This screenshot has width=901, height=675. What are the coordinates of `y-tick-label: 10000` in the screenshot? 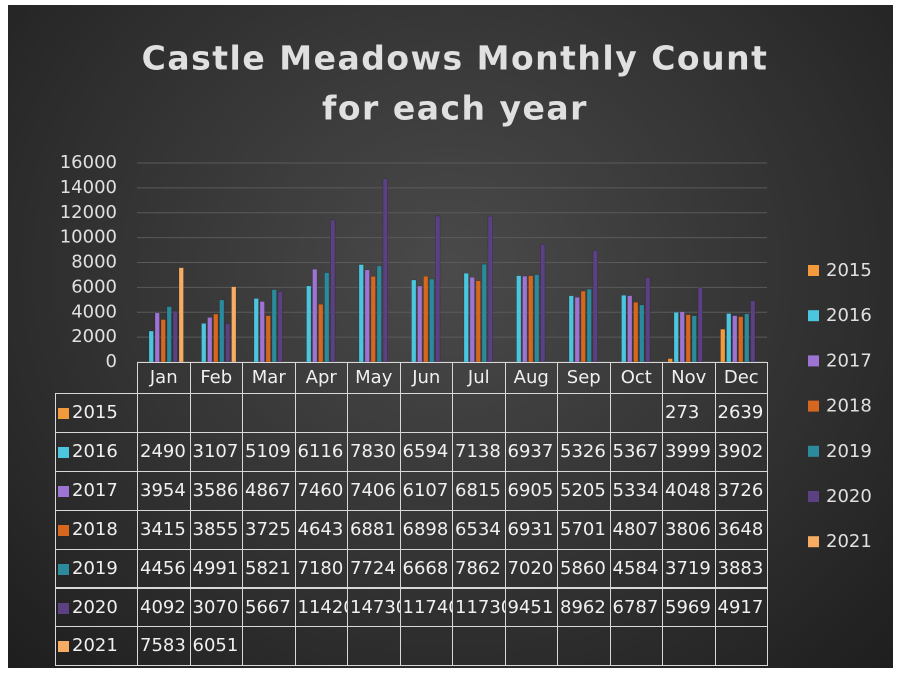 It's located at (88, 237).